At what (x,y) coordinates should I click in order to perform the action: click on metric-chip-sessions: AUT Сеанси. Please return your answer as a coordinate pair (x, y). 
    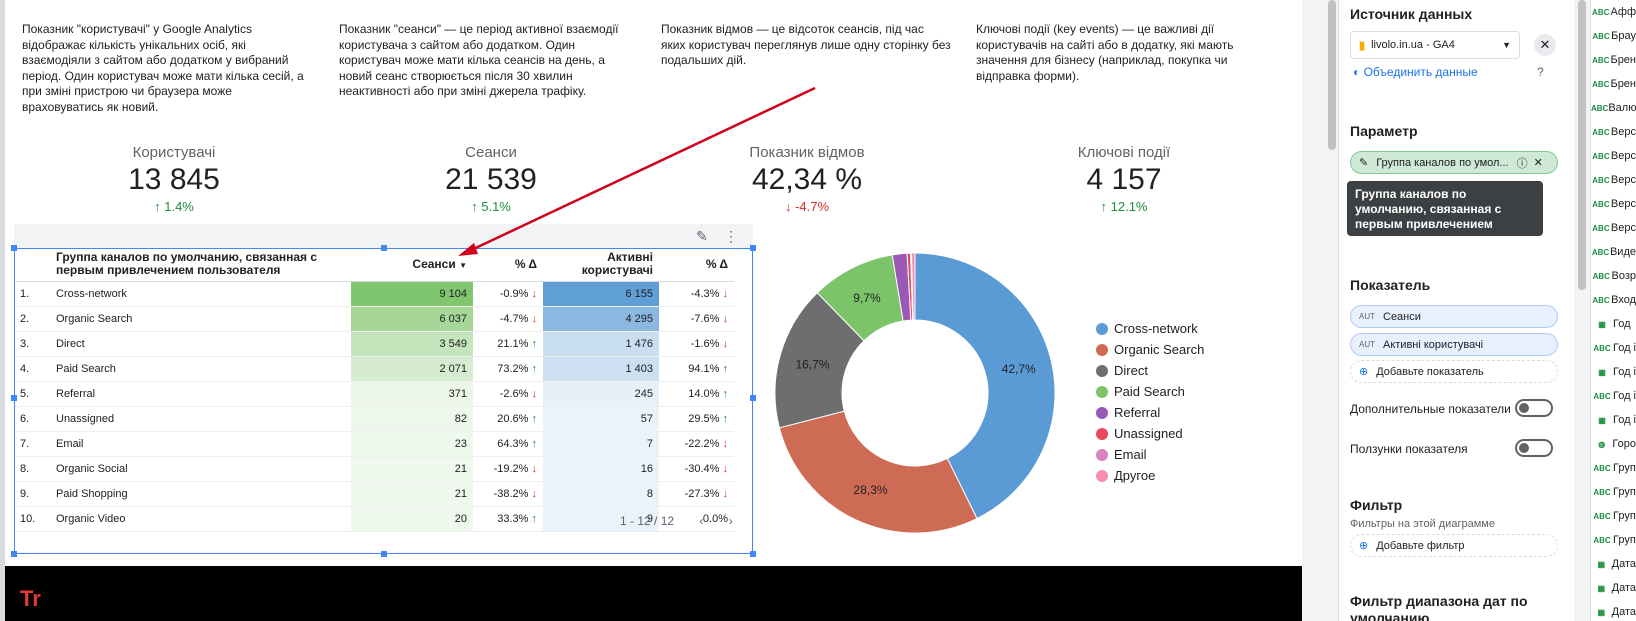
    Looking at the image, I should click on (1454, 316).